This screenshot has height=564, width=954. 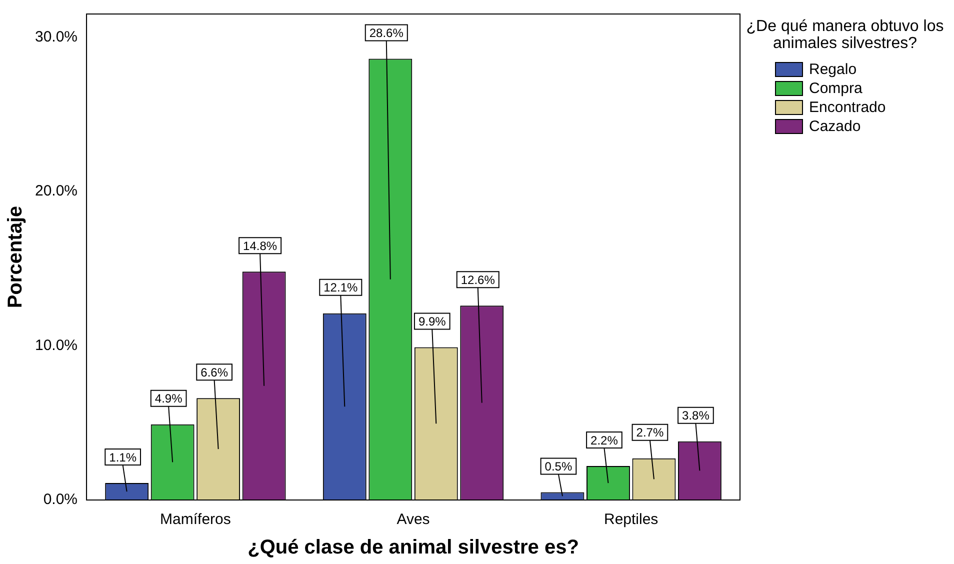 I want to click on x-axis-title: ¿Qué clase de animal silvestre es?, so click(x=413, y=547).